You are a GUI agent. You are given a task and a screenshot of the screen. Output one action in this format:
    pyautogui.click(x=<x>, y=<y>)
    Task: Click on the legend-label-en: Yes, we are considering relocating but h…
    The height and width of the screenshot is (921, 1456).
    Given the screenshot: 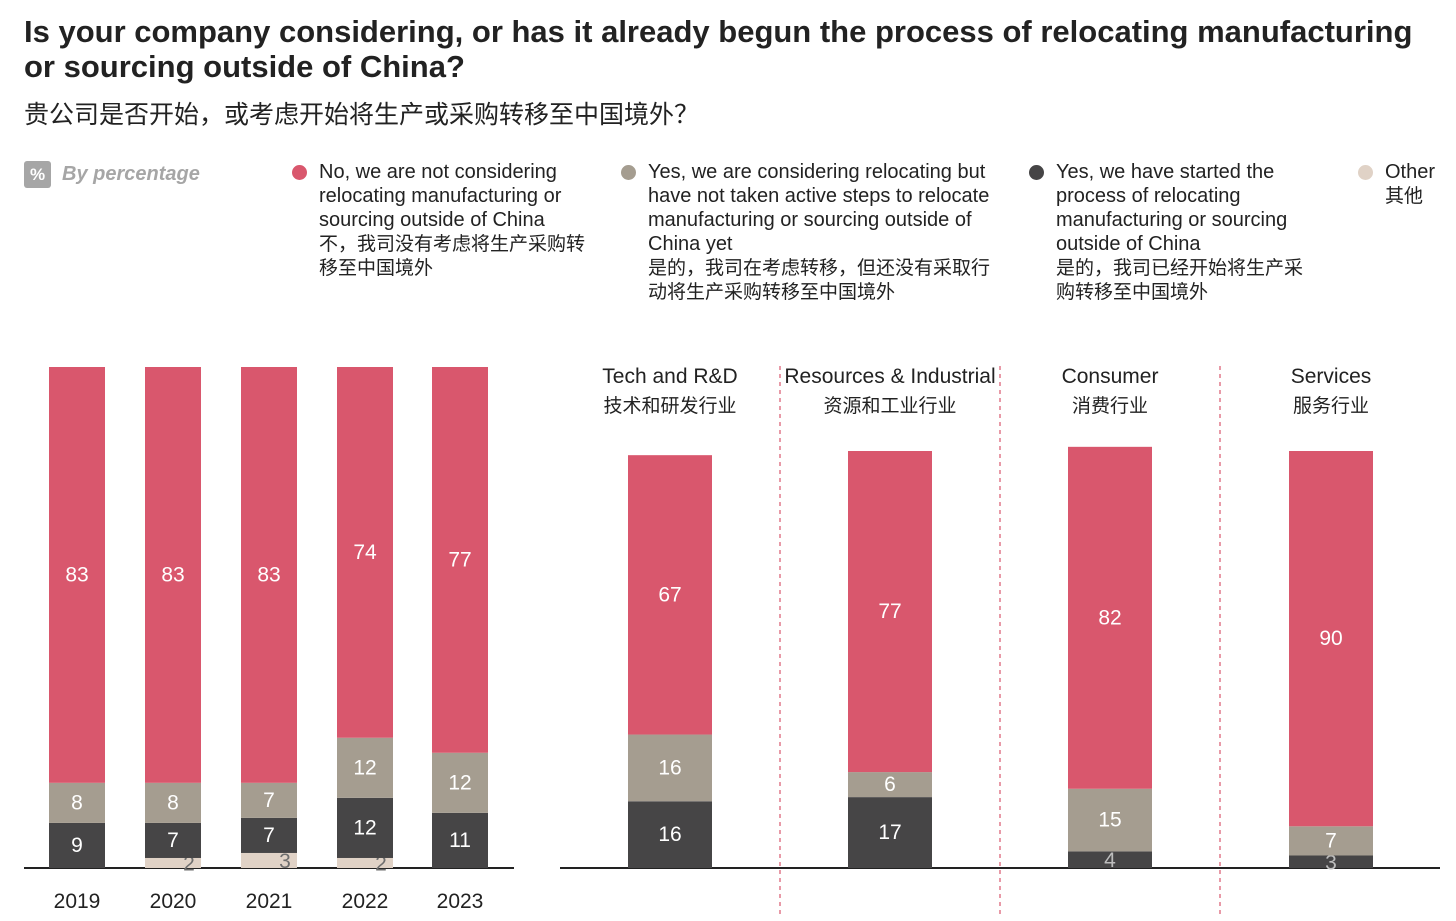 What is the action you would take?
    pyautogui.click(x=819, y=208)
    